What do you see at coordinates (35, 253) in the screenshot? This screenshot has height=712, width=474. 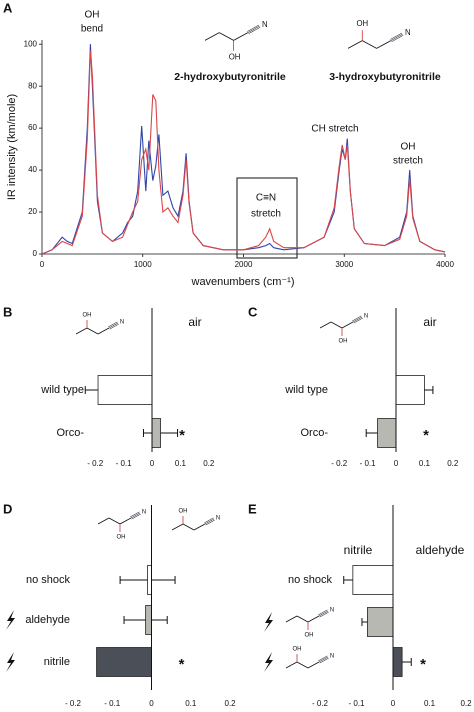 I see `y-tick-label: 0` at bounding box center [35, 253].